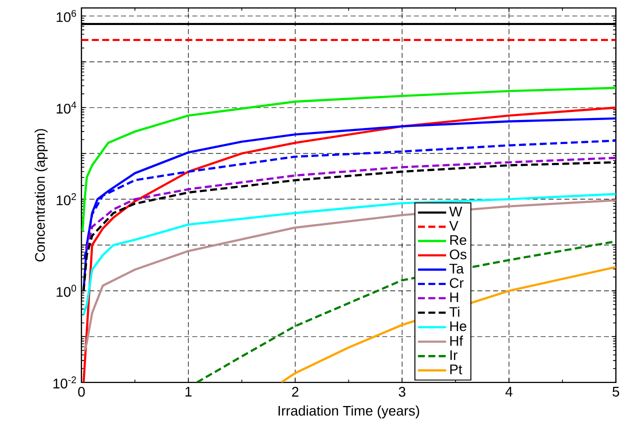  What do you see at coordinates (454, 311) in the screenshot?
I see `legend-label: Ti` at bounding box center [454, 311].